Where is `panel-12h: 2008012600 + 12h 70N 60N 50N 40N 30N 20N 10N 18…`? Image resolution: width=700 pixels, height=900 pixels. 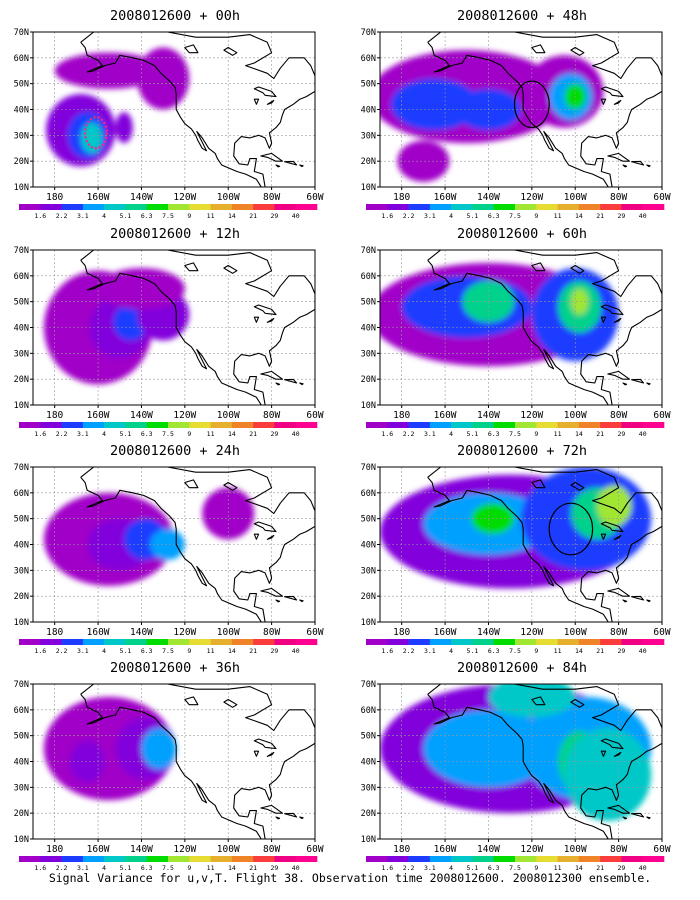
panel-12h: 2008012600 + 12h 70N 60N 50N 40N 30N 20N 10N 18… is located at coordinates (175, 333).